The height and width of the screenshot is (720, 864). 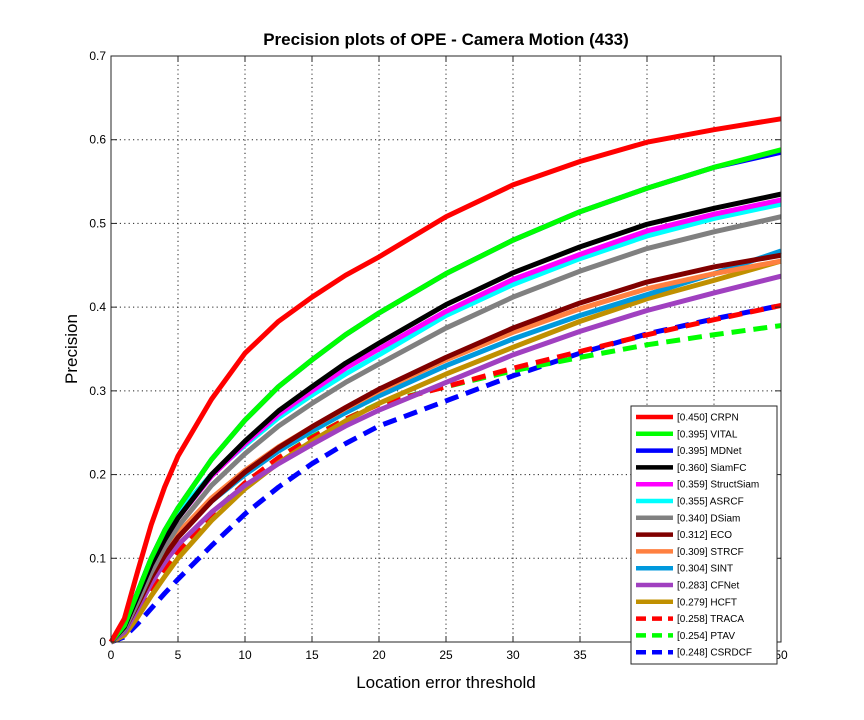 What do you see at coordinates (97, 391) in the screenshot?
I see `y-tick-label: 0.3` at bounding box center [97, 391].